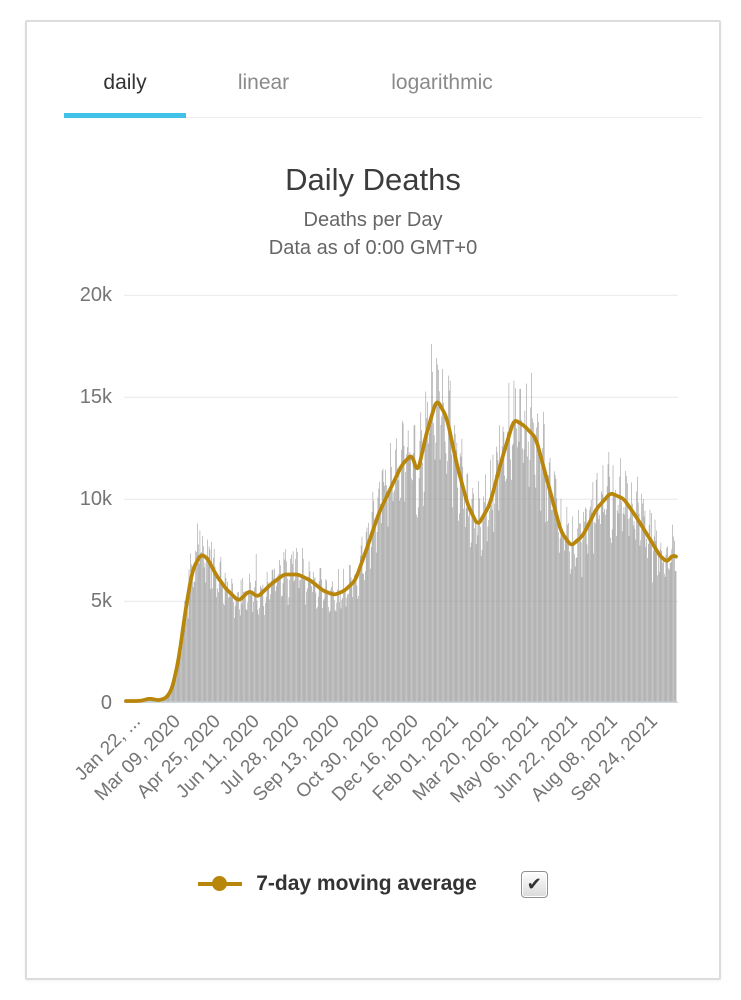 This screenshot has width=741, height=1000. Describe the element at coordinates (101, 601) in the screenshot. I see `y-tick-label: 5k` at that location.